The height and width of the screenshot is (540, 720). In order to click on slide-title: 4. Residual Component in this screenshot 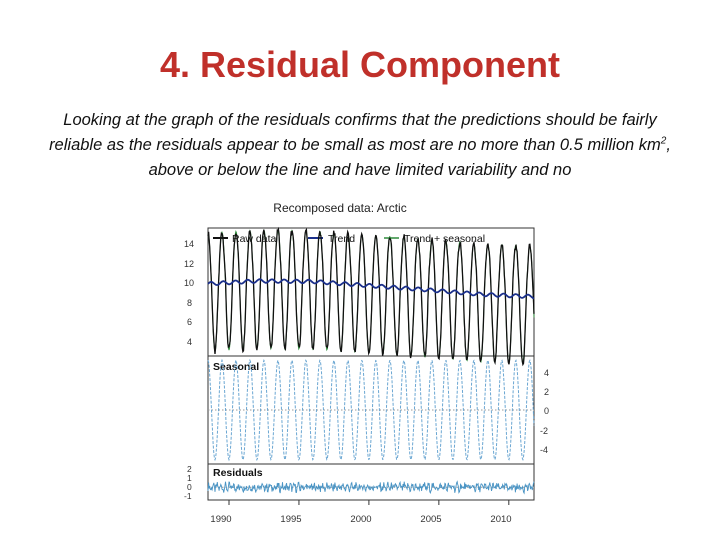, I will do `click(360, 64)`.